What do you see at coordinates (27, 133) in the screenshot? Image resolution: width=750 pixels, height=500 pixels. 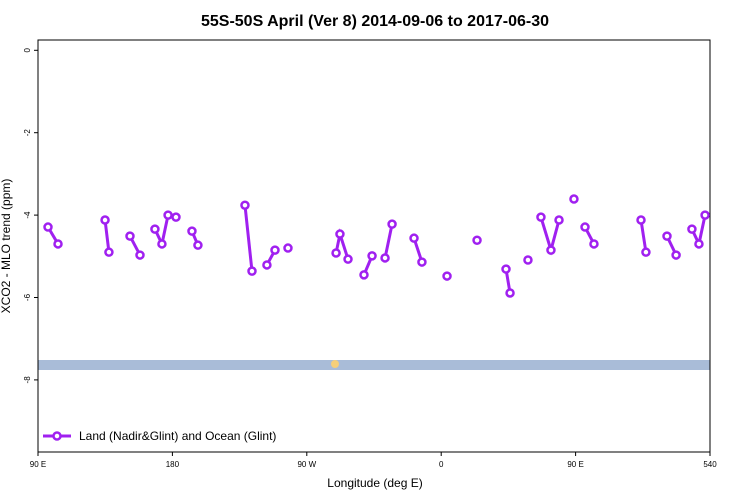 I see `y-tick-label: -2` at bounding box center [27, 133].